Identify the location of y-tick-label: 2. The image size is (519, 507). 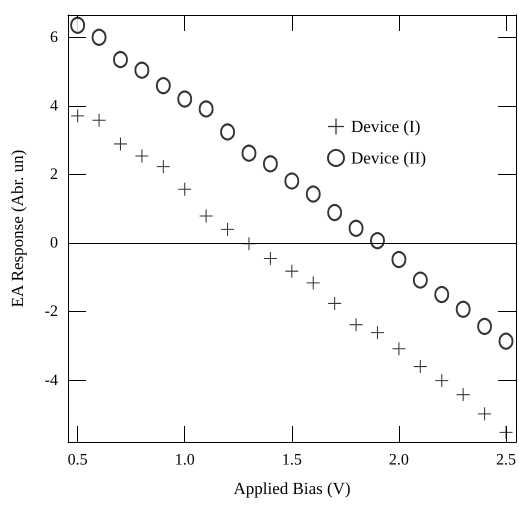
(54, 174).